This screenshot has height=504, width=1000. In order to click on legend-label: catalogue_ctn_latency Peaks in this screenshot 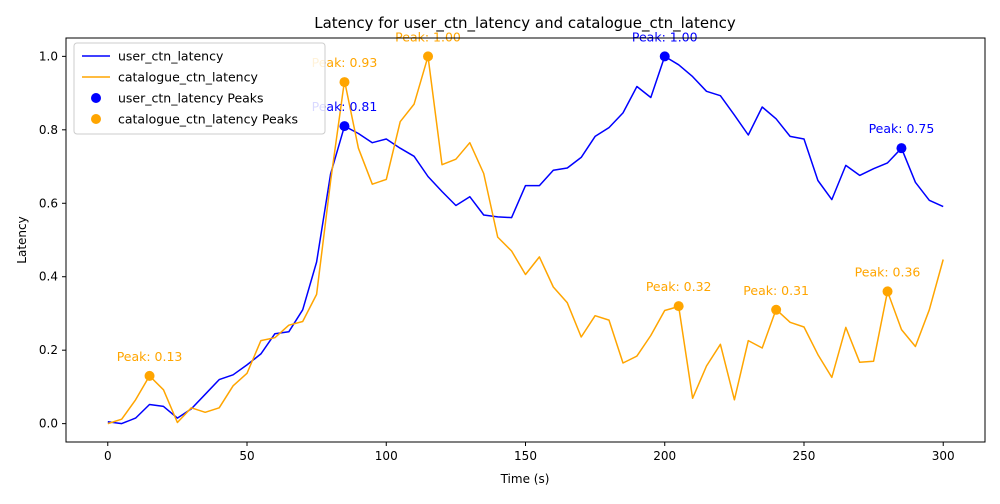, I will do `click(208, 119)`.